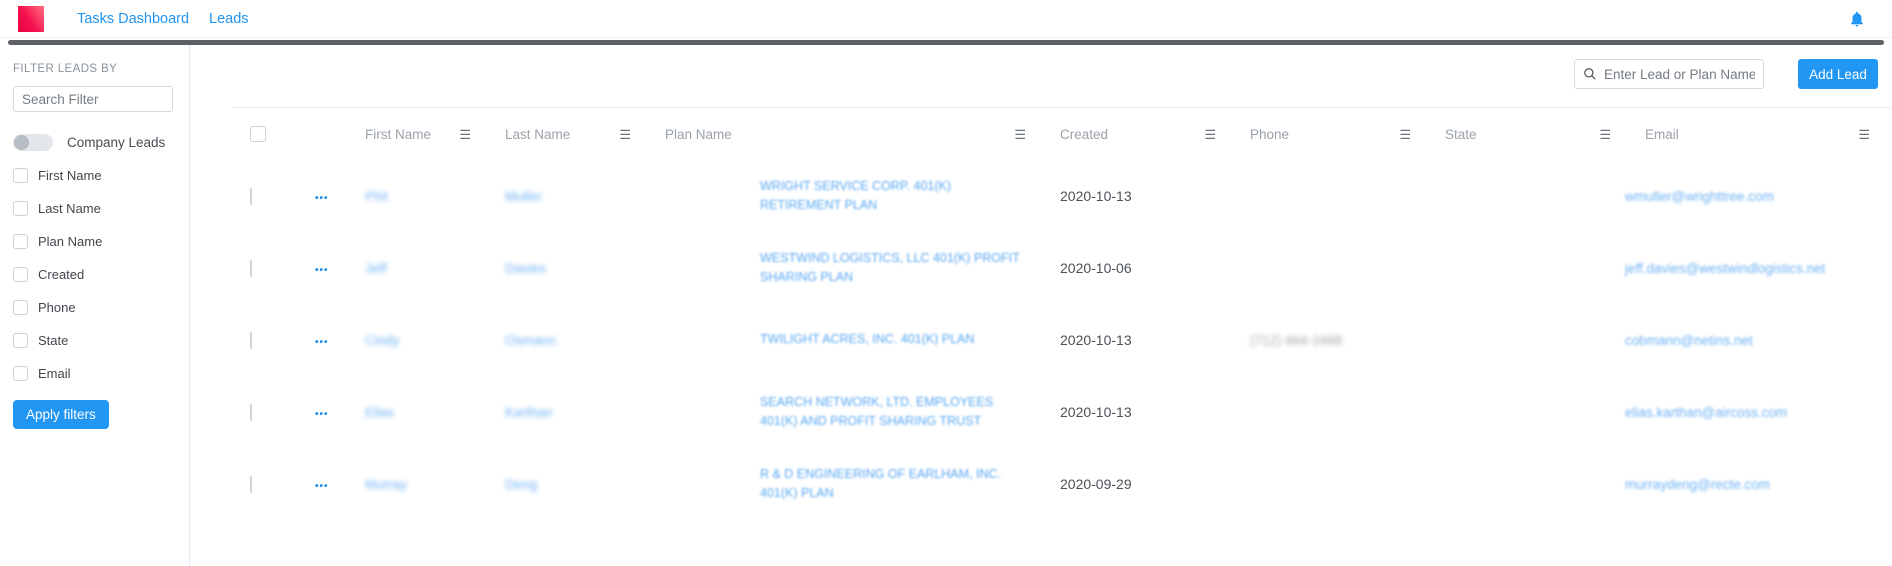 This screenshot has height=566, width=1892. Describe the element at coordinates (94, 175) in the screenshot. I see `filter-checkbox-item: First Name` at that location.